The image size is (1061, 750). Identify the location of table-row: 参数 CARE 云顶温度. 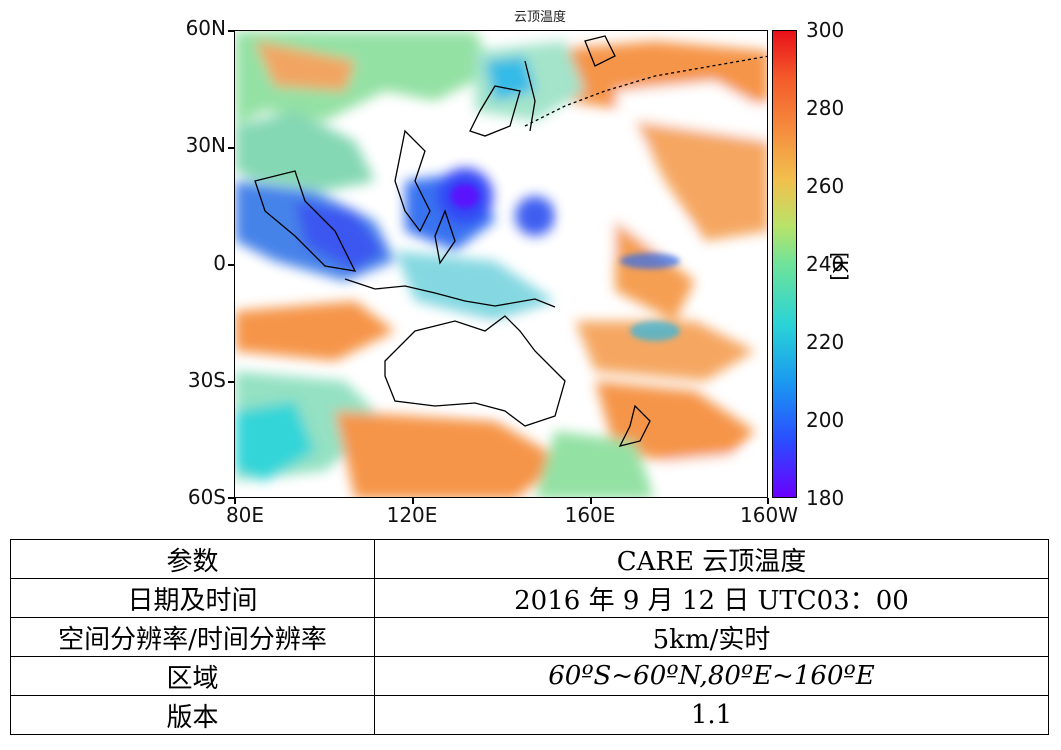
(529, 559).